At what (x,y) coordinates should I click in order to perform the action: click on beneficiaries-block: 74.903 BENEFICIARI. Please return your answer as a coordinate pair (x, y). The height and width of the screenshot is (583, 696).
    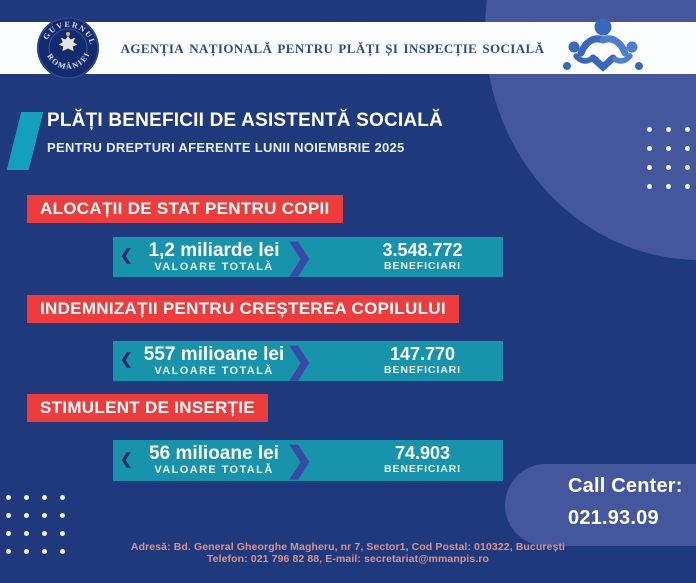
    Looking at the image, I should click on (422, 460).